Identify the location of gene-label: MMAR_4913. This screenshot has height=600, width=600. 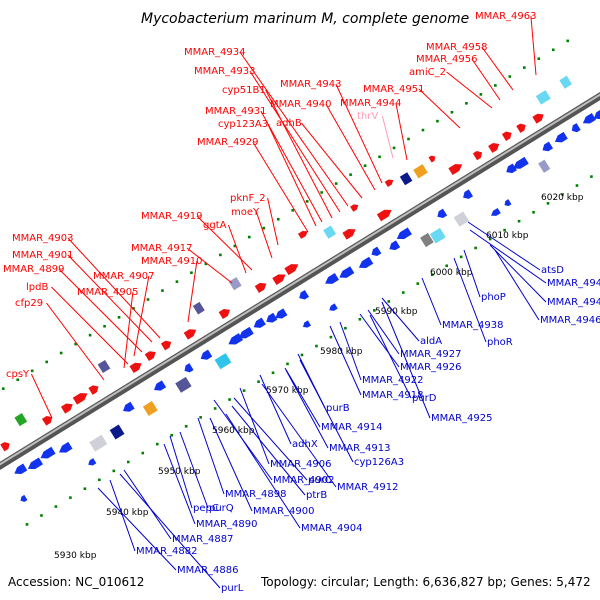
(360, 448).